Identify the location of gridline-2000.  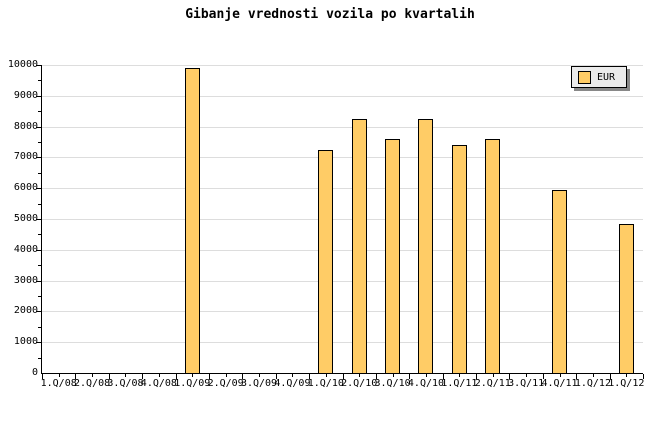
(342, 312).